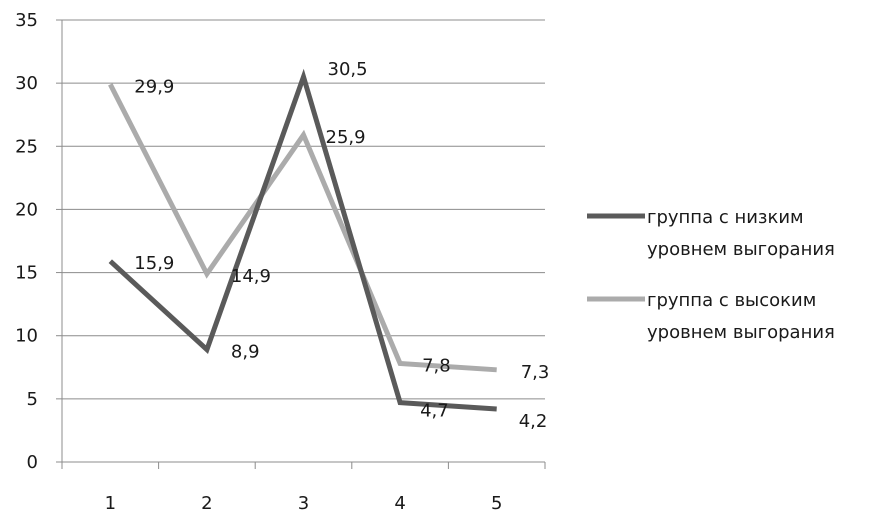 This screenshot has height=515, width=872. Describe the element at coordinates (32, 399) in the screenshot. I see `y-tick-label: 5` at that location.